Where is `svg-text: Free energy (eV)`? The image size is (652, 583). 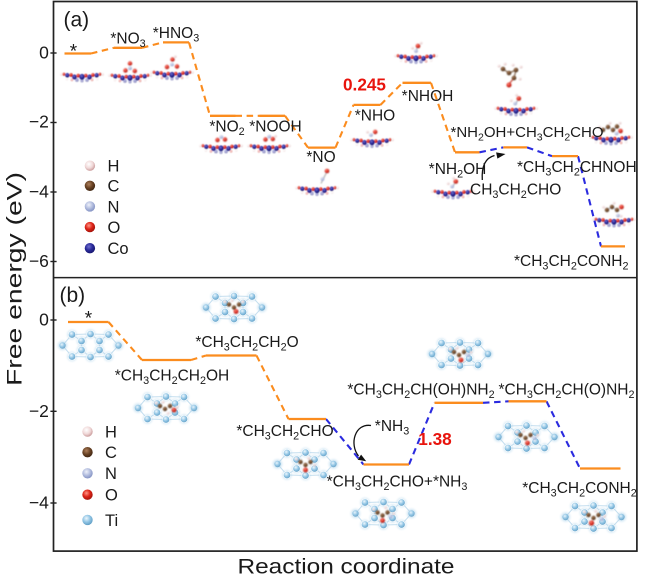 svg-text: Free energy (eV) is located at coordinates (15, 279).